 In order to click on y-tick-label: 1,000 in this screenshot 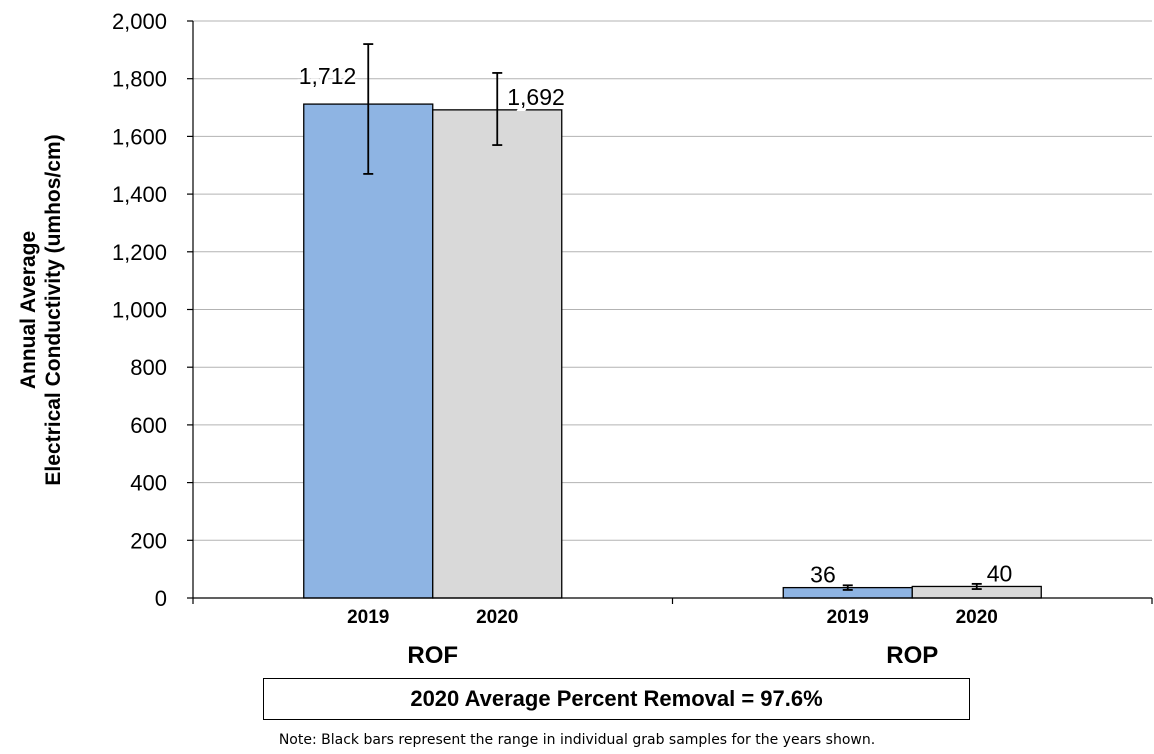, I will do `click(139, 310)`.